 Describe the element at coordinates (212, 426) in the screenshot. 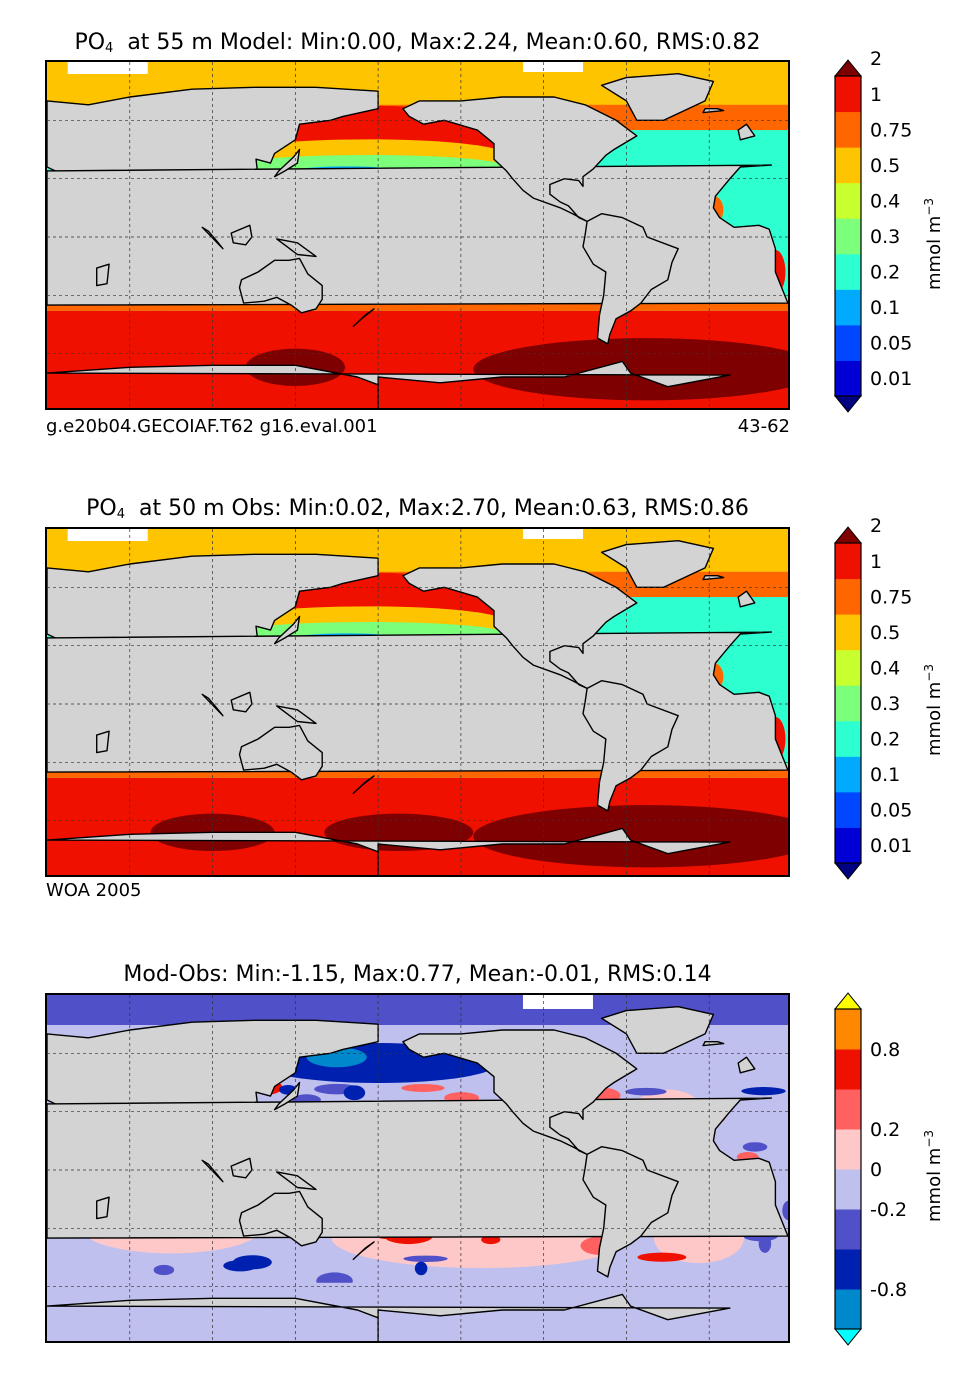

I see `case-label: g.e20b04.GECOIAF.T62 g16.eval.001` at that location.